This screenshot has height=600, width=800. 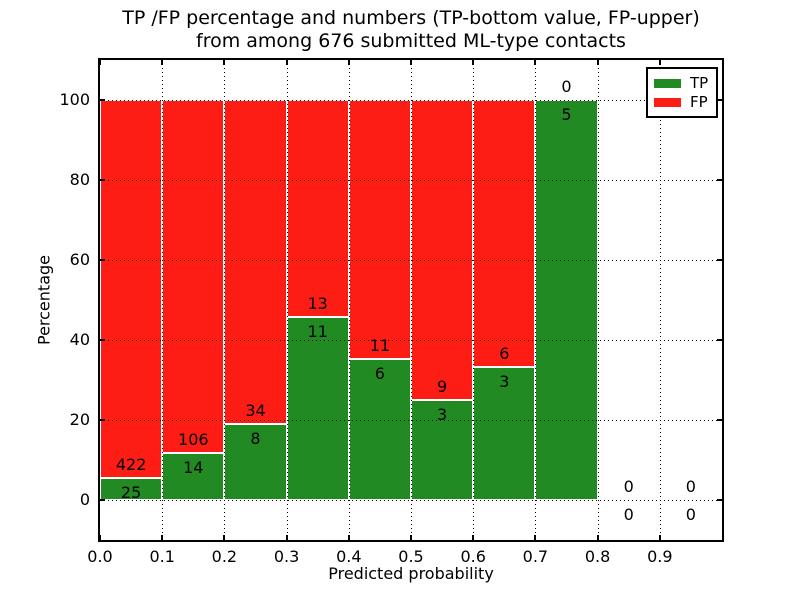 What do you see at coordinates (100, 556) in the screenshot?
I see `x-tick-label: 0.0` at bounding box center [100, 556].